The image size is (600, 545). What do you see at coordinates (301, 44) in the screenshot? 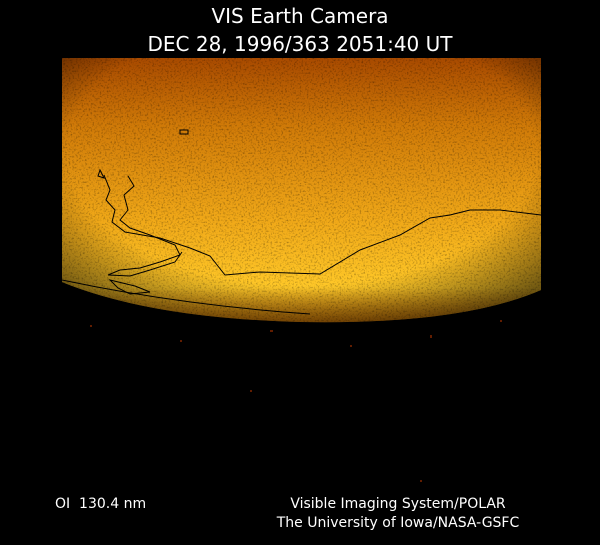
I see `subtitle: DEC 28, 1996/363 2051:40 UT` at bounding box center [301, 44].